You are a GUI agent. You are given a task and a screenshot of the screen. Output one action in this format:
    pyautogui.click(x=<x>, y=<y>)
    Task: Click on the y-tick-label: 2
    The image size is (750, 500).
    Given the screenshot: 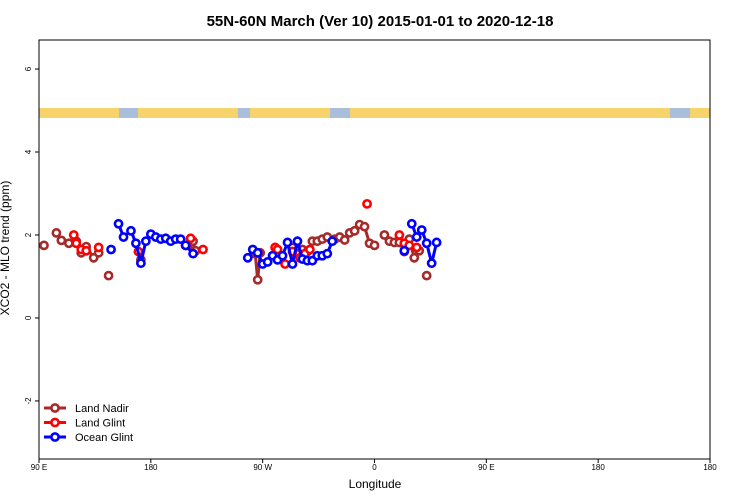 What is the action you would take?
    pyautogui.click(x=28, y=234)
    